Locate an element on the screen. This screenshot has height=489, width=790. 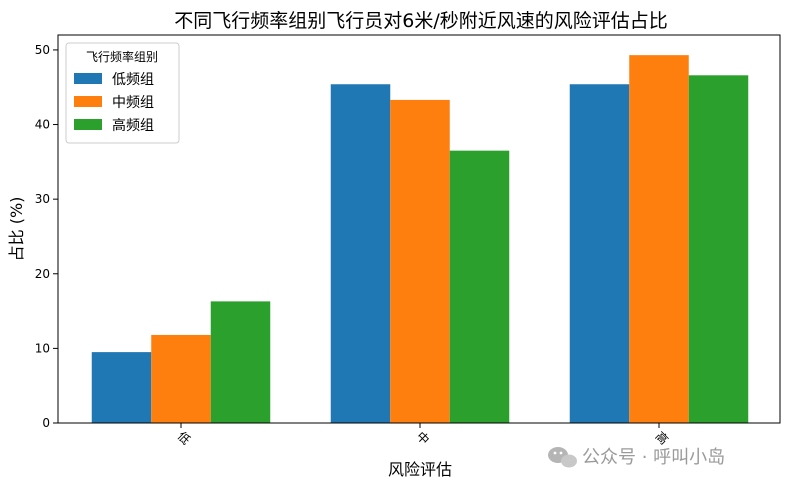
chart-title: 不同飞行频率组别飞行员对6米/秒附近风速的风险评估占比 is located at coordinates (421, 21).